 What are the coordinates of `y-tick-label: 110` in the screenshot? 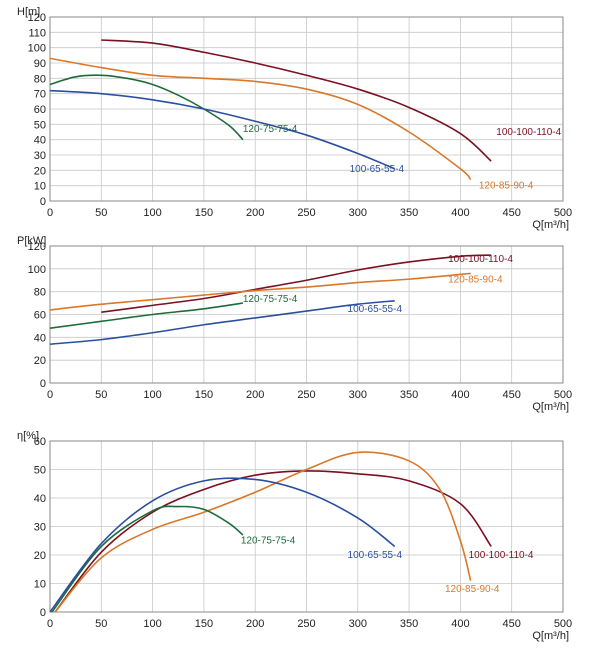 It's located at (37, 33).